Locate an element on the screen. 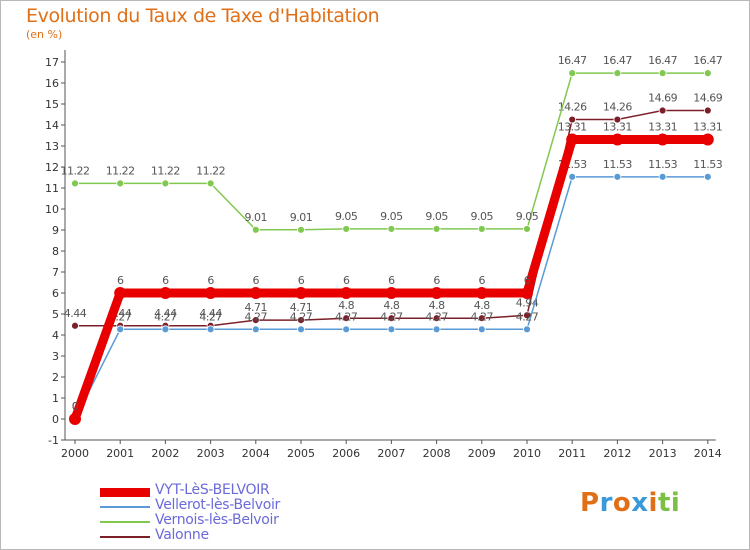 Image resolution: width=750 pixels, height=550 pixels. legend-item: VYT-LèS-BELVOIR is located at coordinates (230, 490).